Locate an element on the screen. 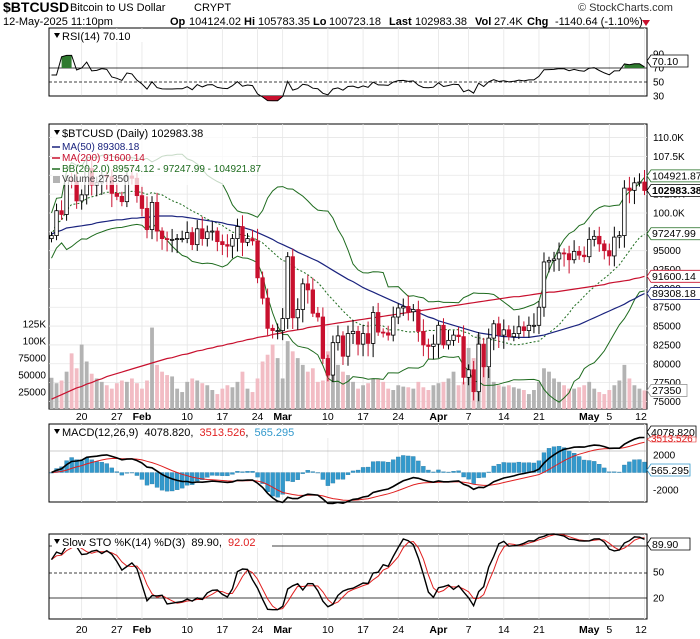 This screenshot has height=639, width=700. x-axis-label: 10 is located at coordinates (187, 417).